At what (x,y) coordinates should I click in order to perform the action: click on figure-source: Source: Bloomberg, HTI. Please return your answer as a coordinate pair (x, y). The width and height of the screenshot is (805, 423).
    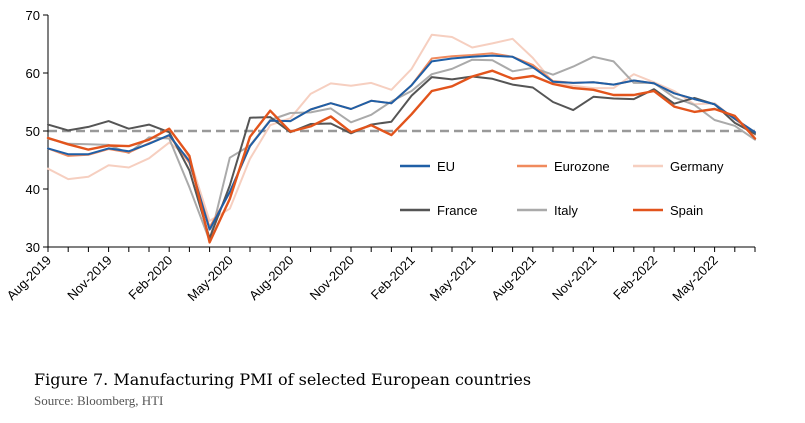
    Looking at the image, I should click on (99, 400).